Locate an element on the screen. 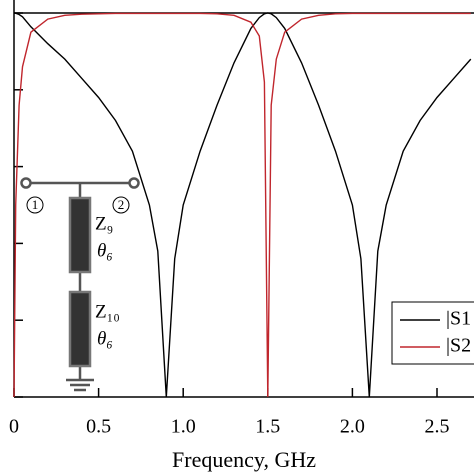 The height and width of the screenshot is (474, 474). x-axis-title: Frequency, GHz is located at coordinates (244, 459).